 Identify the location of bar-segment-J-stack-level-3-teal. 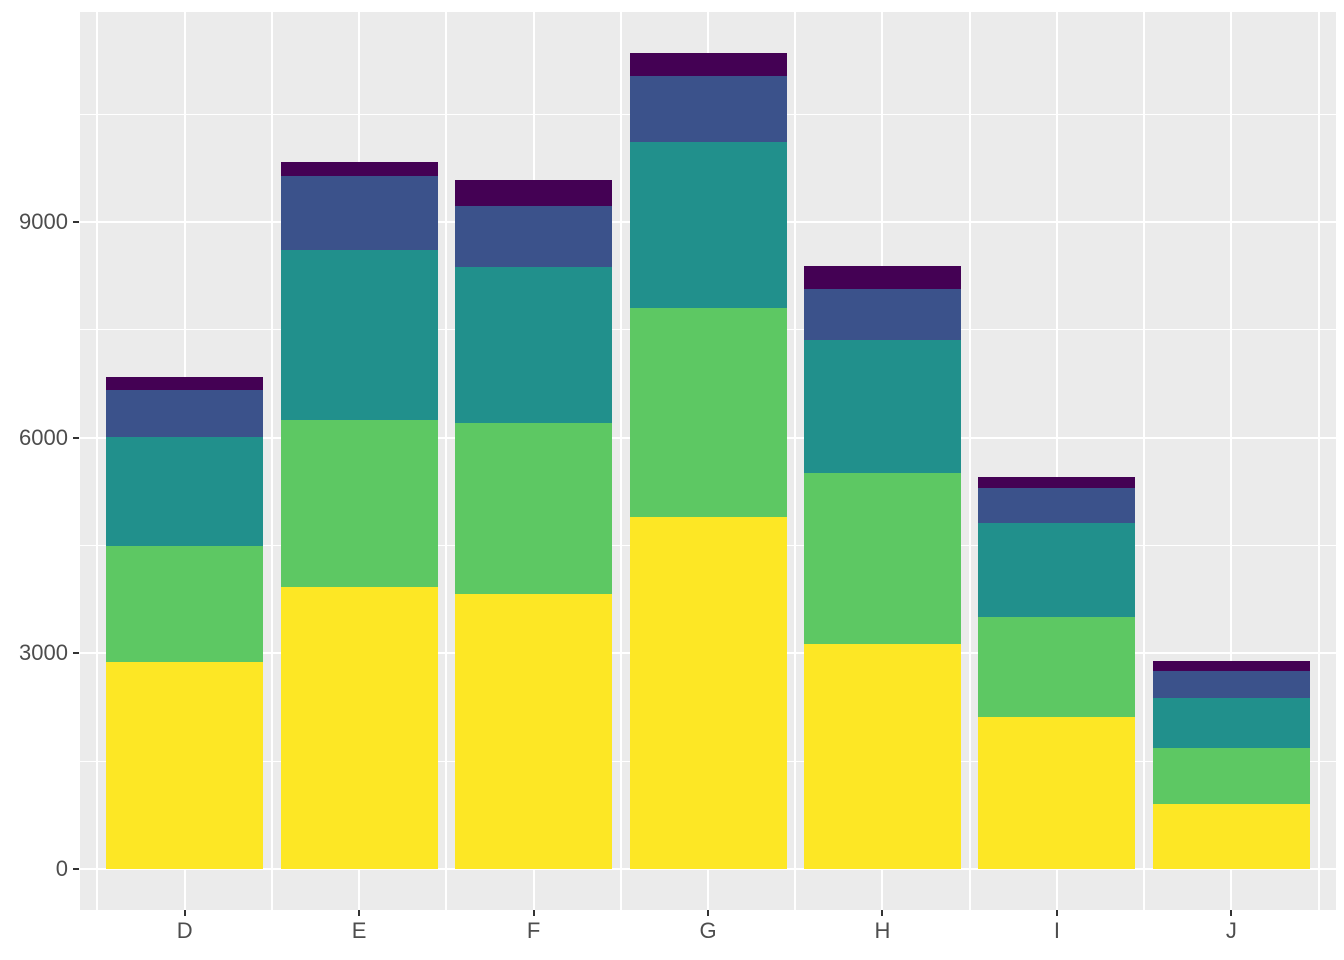
(1231, 723).